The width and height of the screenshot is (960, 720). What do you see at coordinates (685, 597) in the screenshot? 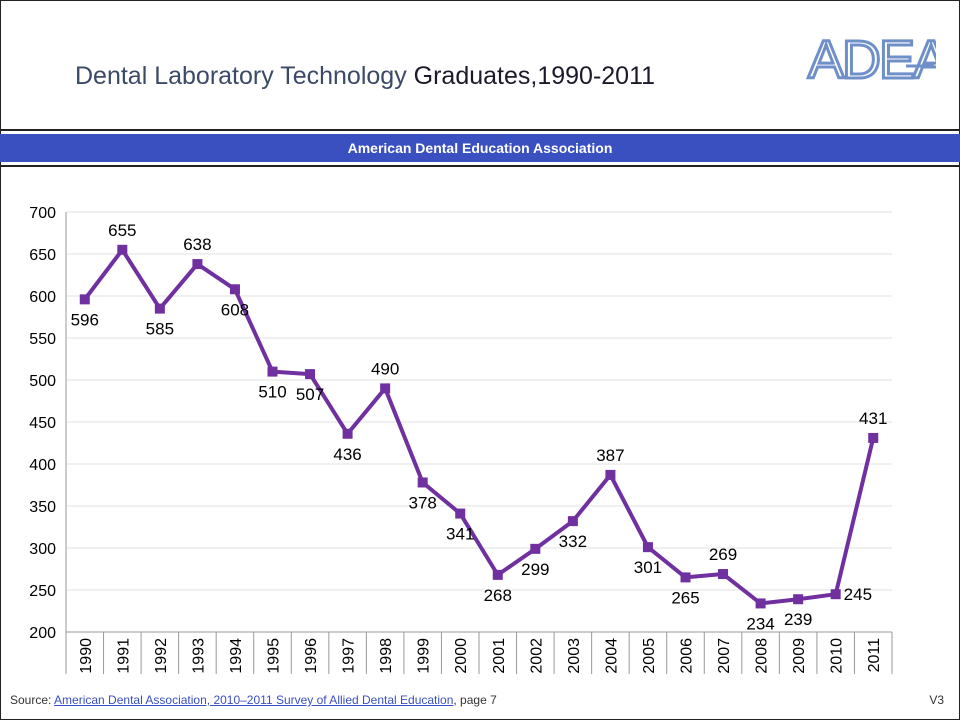
I see `data-label: 265` at bounding box center [685, 597].